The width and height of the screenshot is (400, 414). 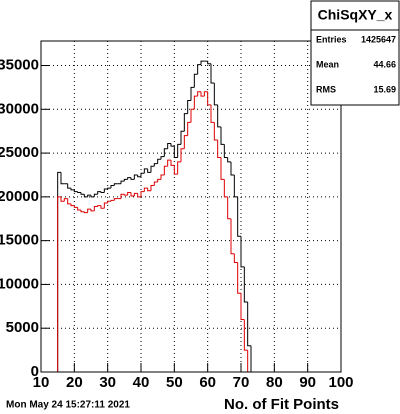 I want to click on stat-label: Mean, so click(x=327, y=64).